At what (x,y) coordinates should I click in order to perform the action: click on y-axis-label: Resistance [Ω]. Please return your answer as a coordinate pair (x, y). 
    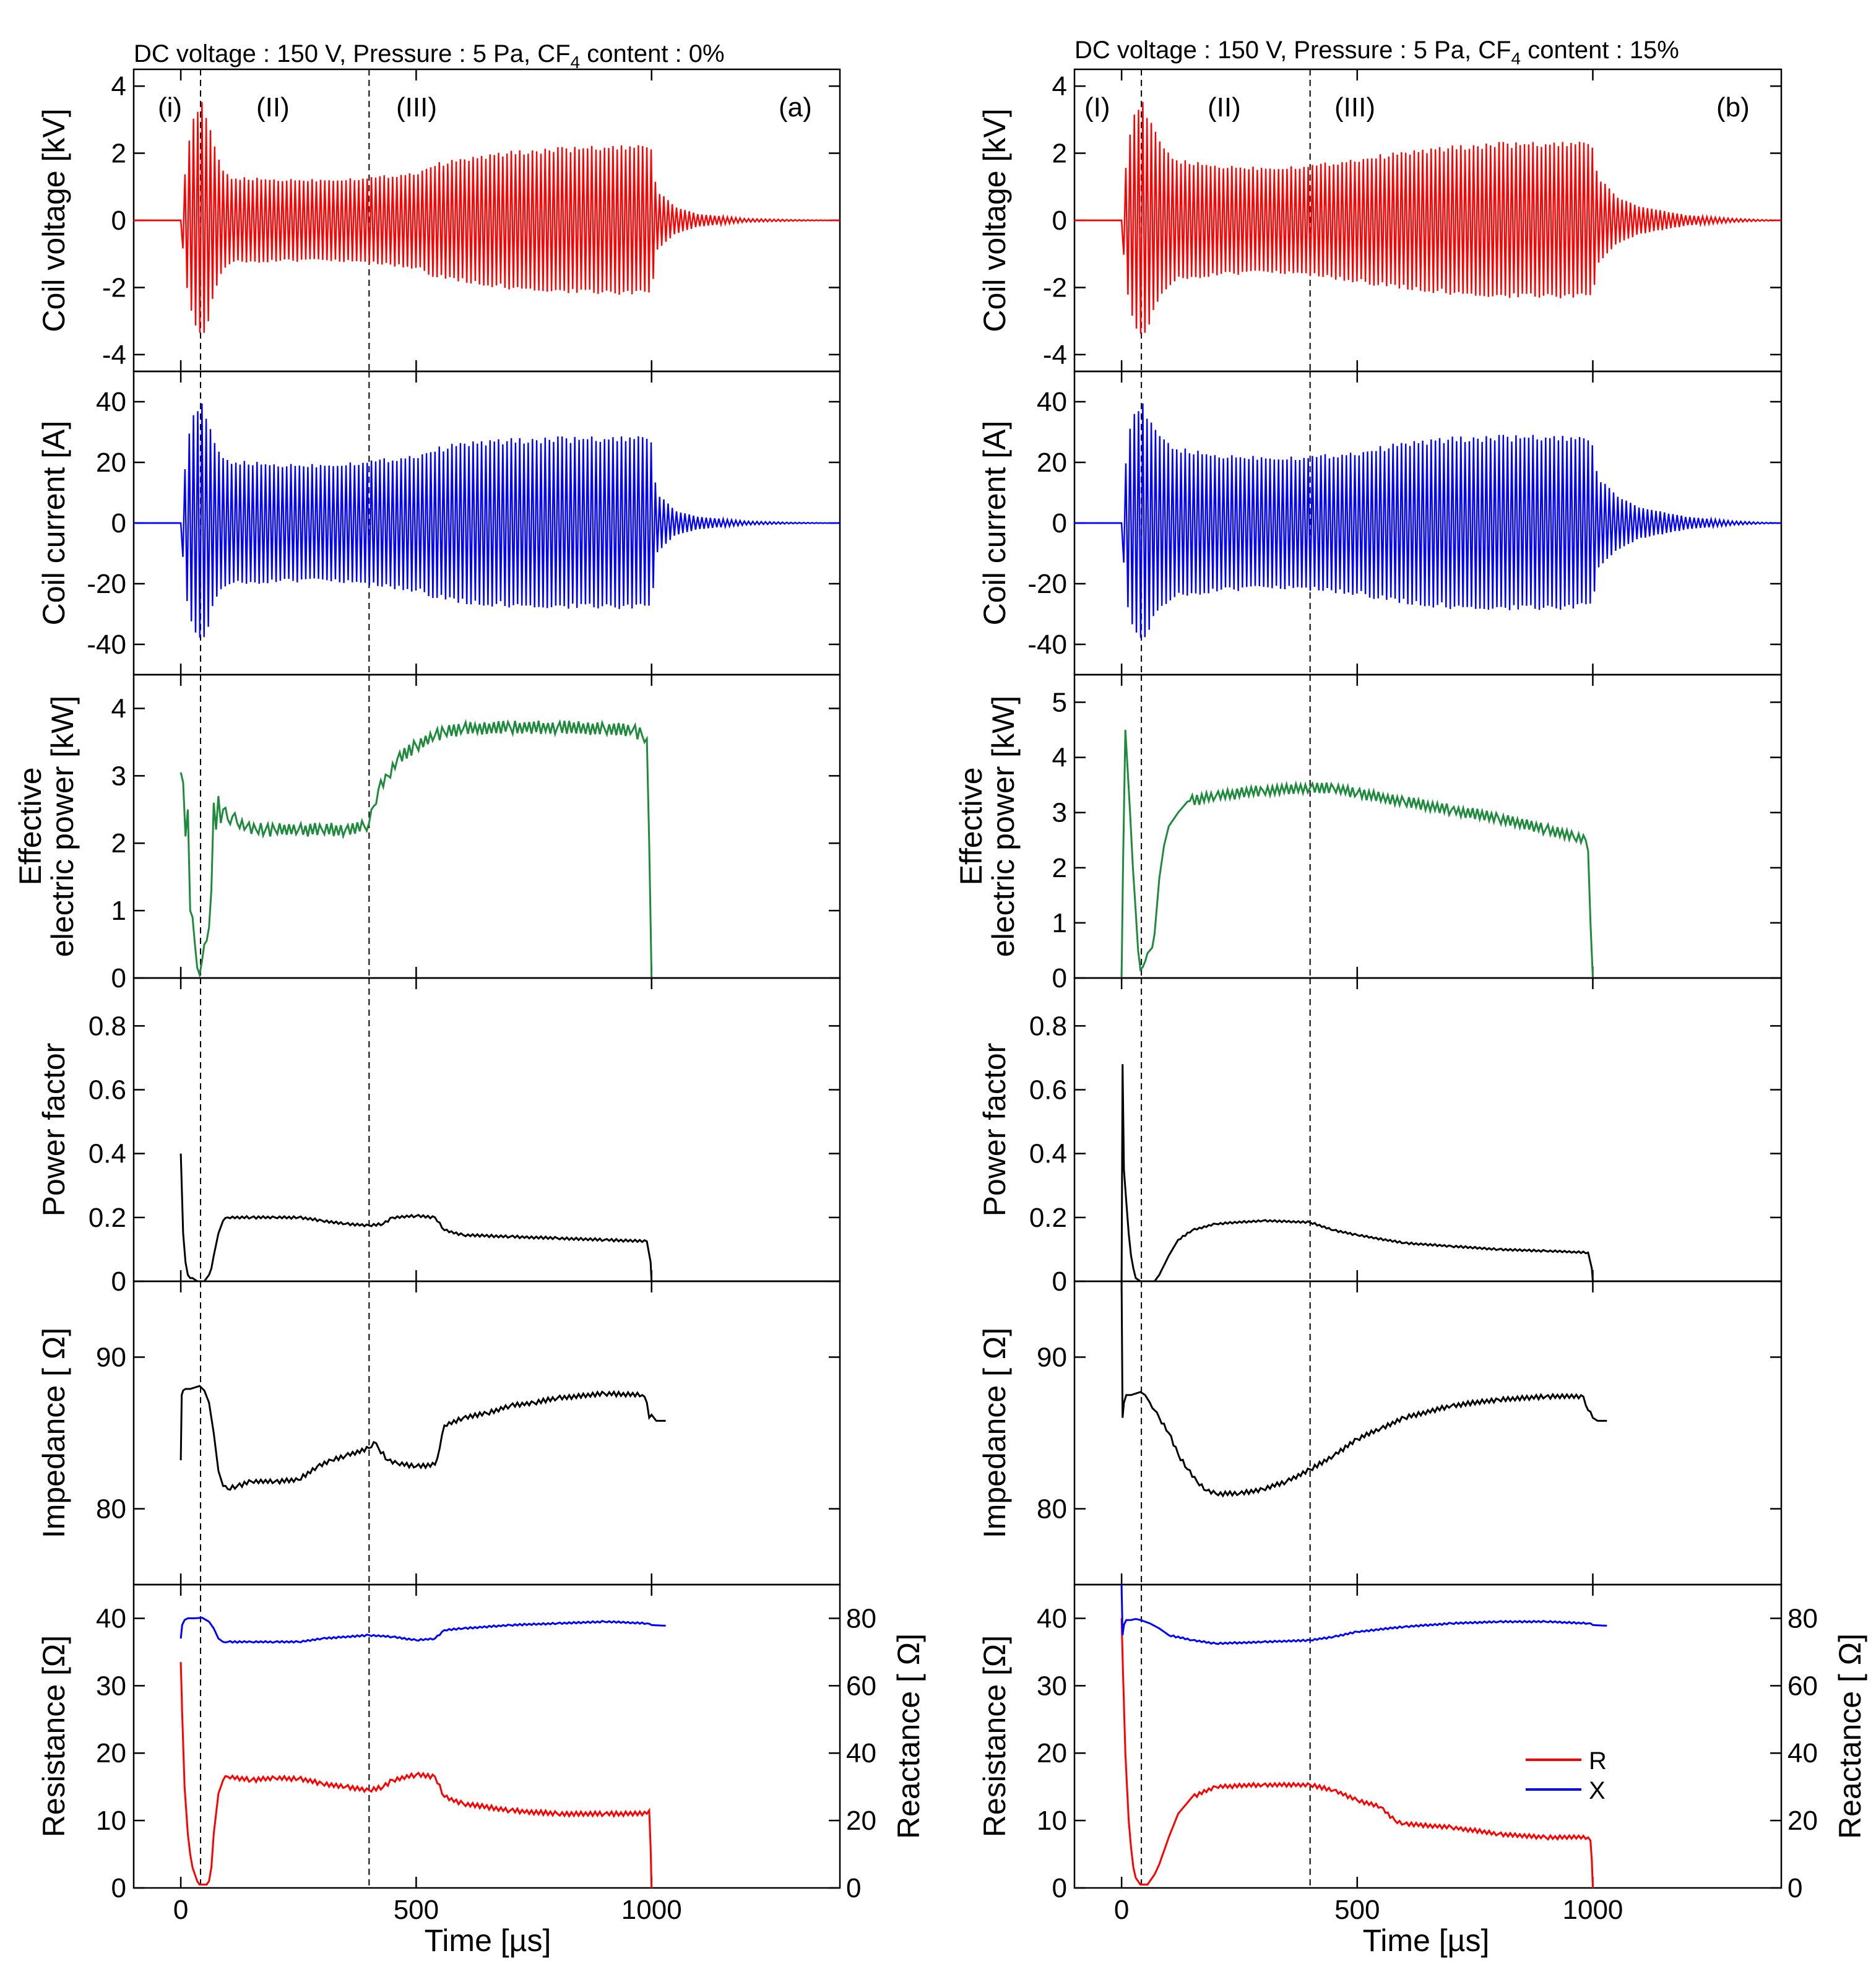
    Looking at the image, I should click on (54, 1736).